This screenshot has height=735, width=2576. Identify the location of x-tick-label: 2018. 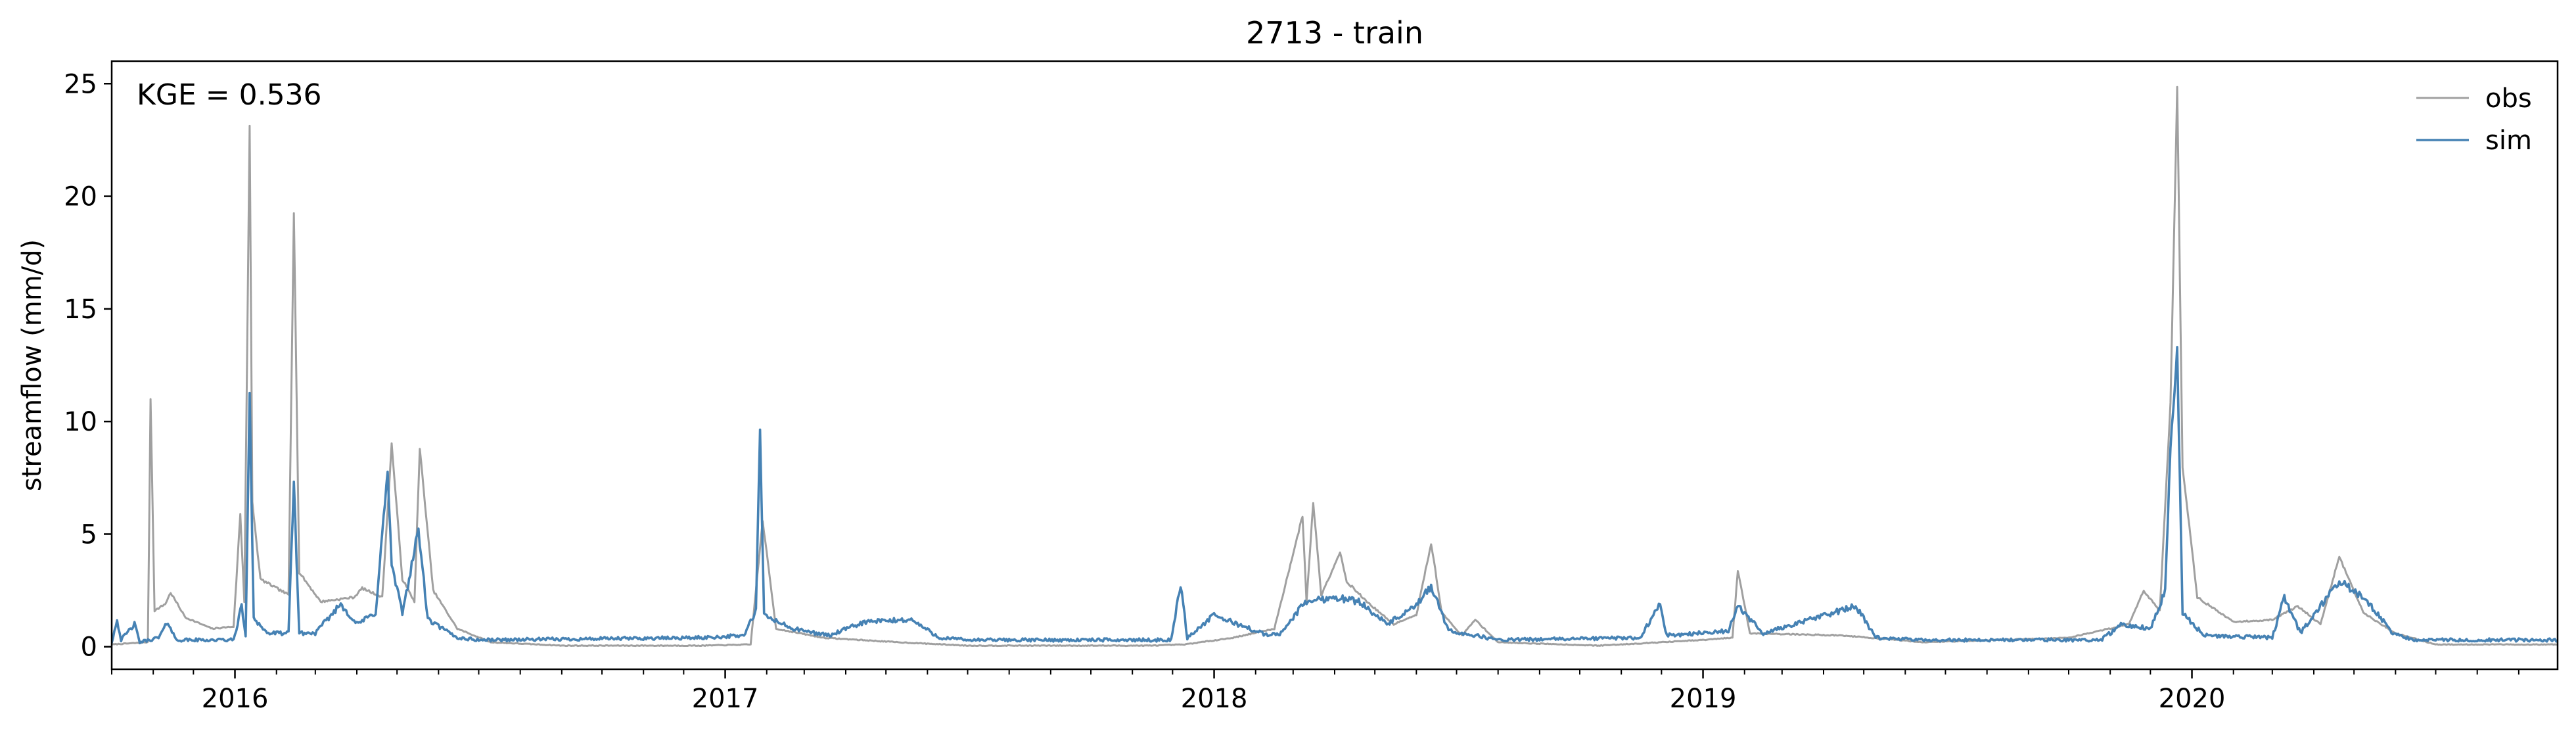
(1214, 699).